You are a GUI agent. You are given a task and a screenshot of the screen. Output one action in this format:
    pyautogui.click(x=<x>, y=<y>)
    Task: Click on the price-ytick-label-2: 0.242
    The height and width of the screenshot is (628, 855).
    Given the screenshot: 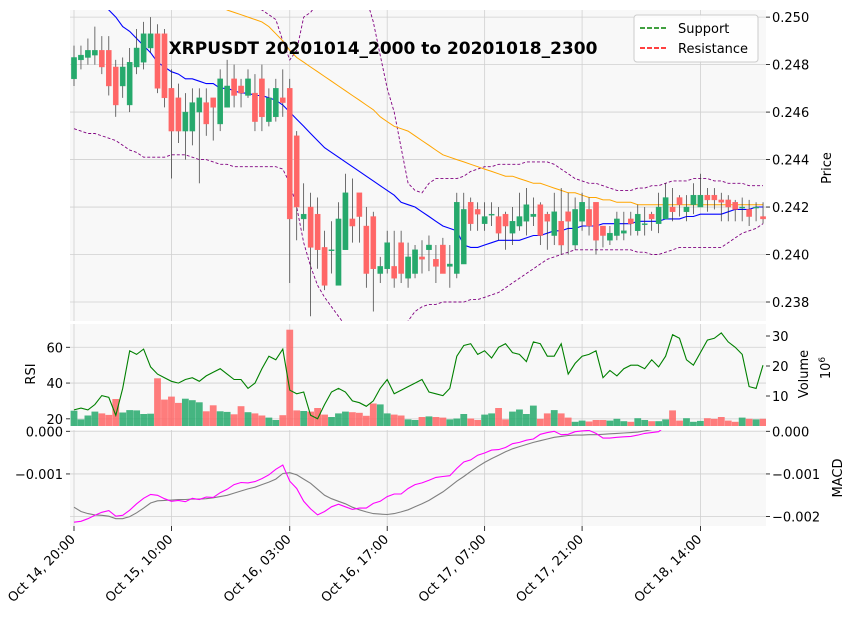 What is the action you would take?
    pyautogui.click(x=790, y=208)
    